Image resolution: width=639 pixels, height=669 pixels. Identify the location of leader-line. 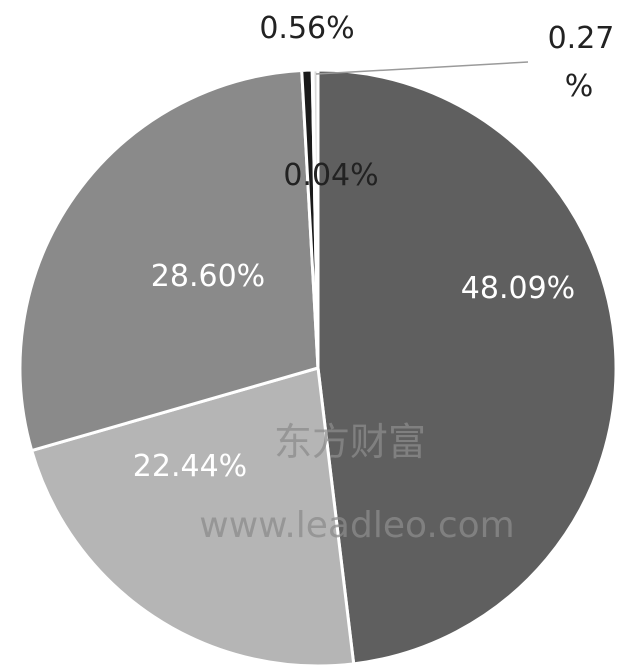
(422, 68).